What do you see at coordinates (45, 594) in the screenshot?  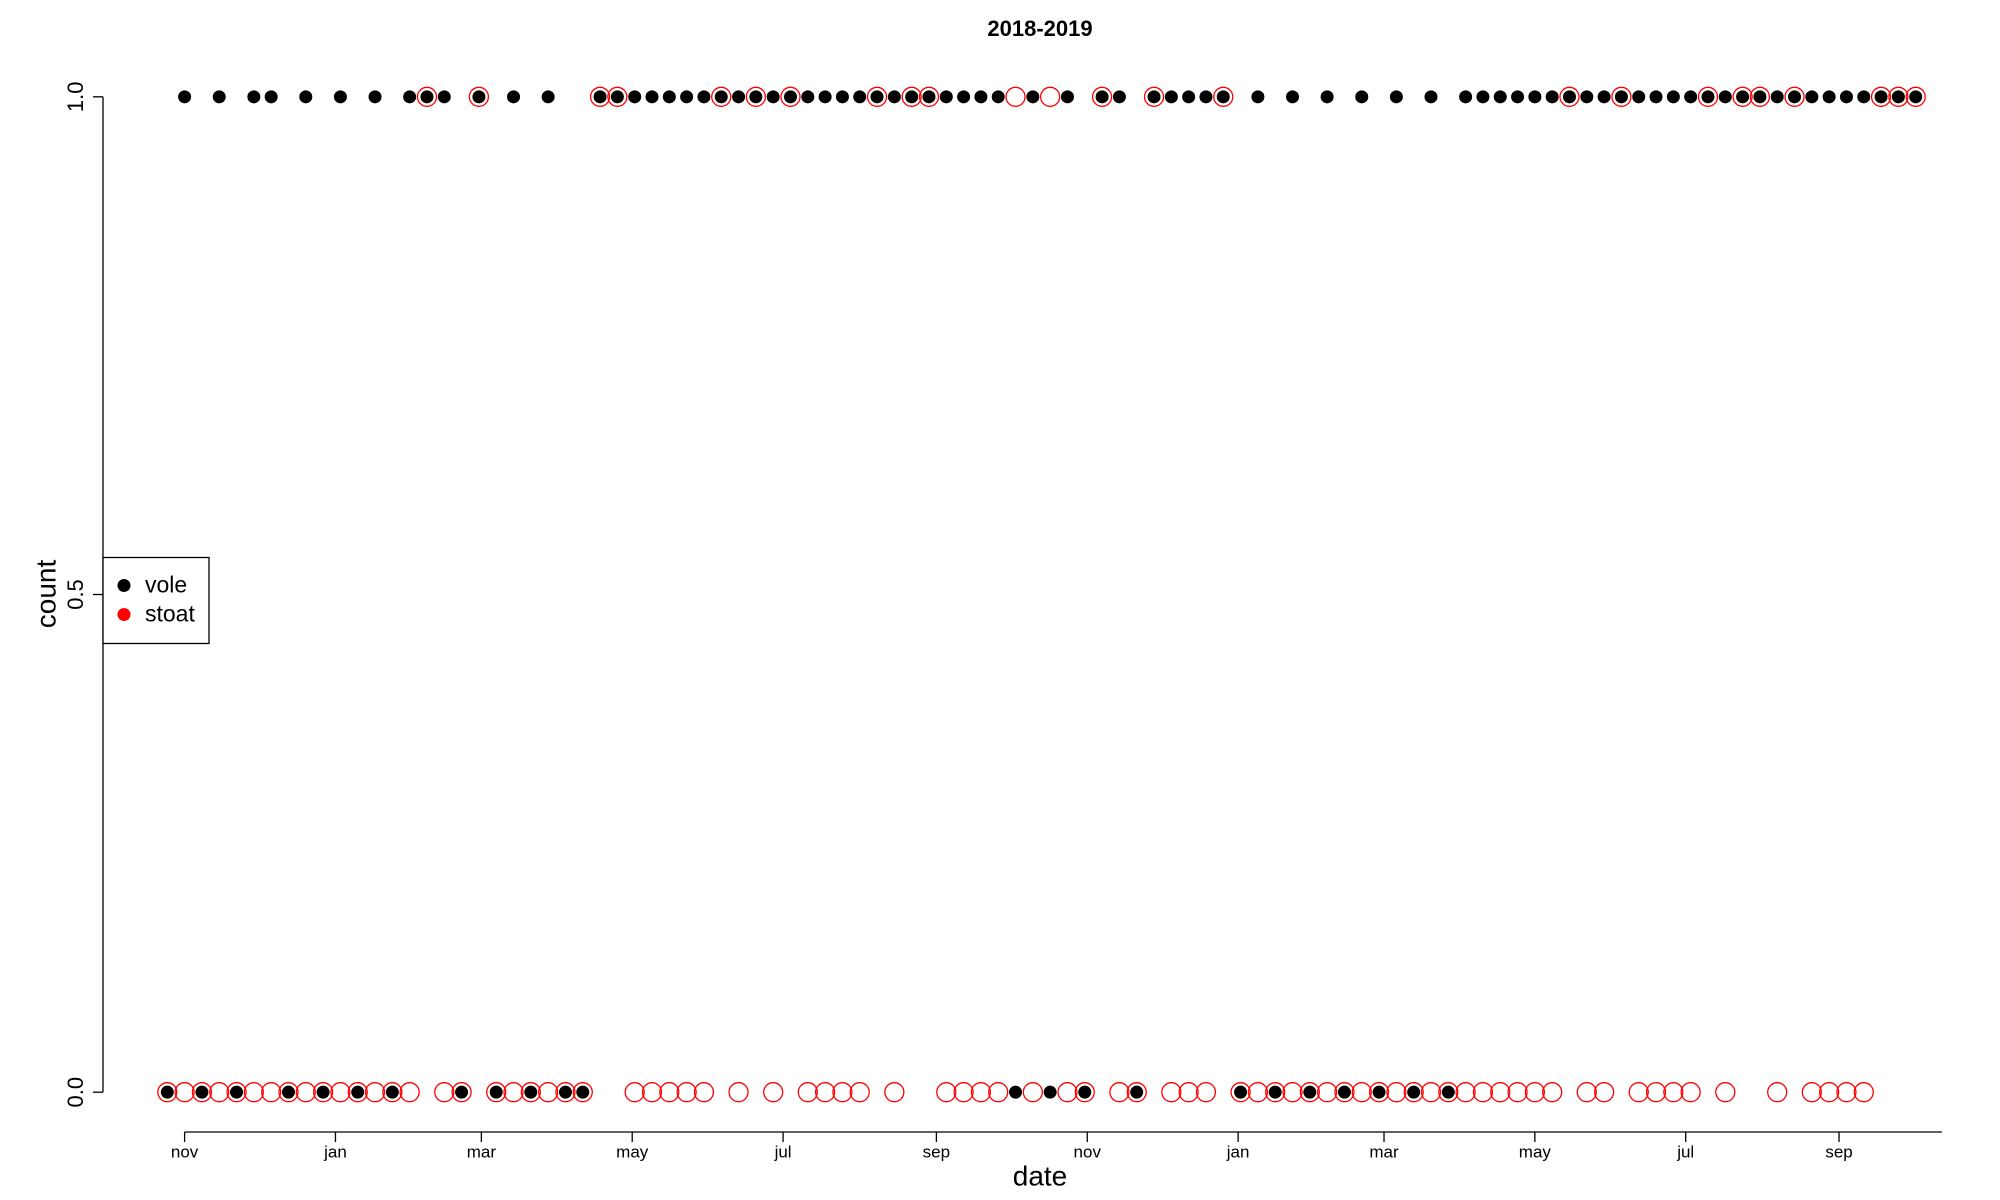 I see `y-axis-label: count` at bounding box center [45, 594].